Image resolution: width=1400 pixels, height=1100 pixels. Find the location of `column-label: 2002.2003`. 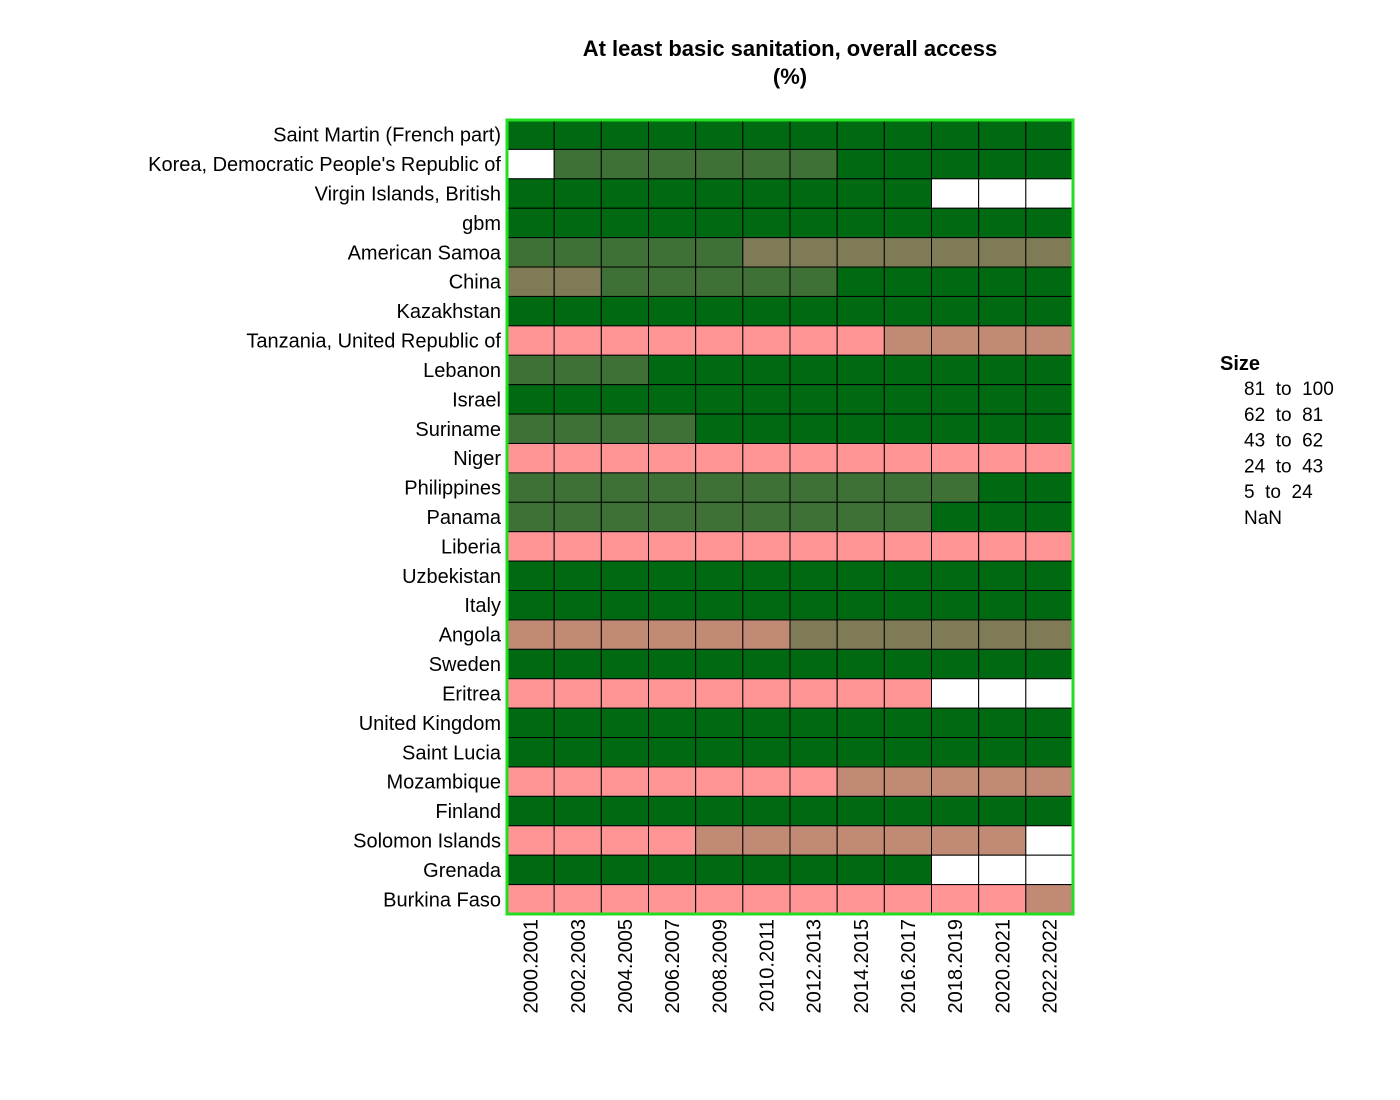

column-label: 2002.2003 is located at coordinates (579, 966).